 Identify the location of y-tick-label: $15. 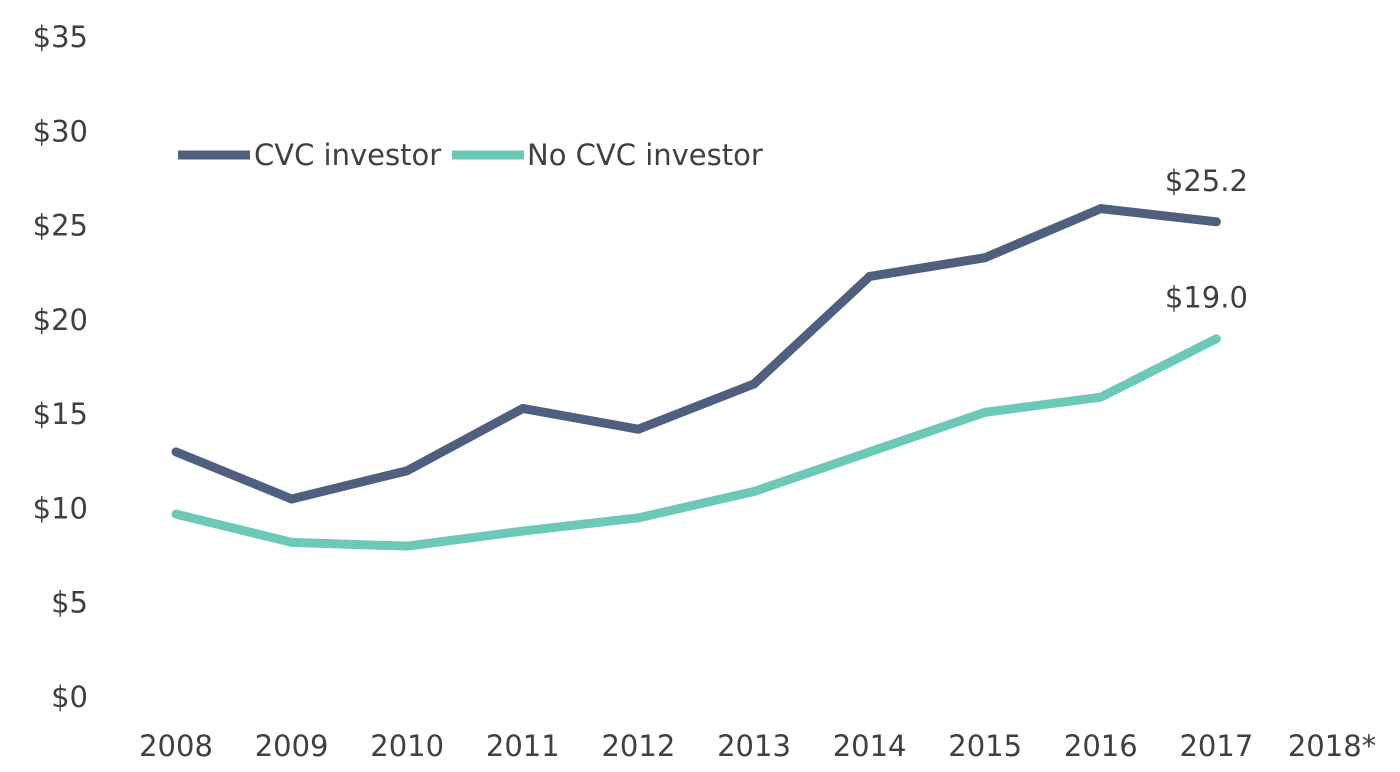
(60, 414).